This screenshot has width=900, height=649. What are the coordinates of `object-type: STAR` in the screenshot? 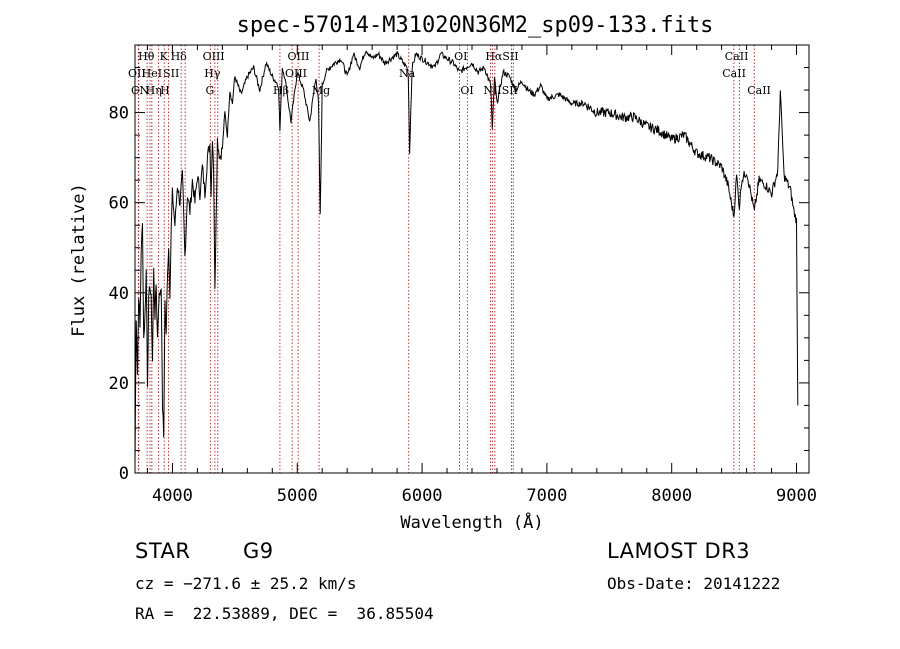 It's located at (163, 551).